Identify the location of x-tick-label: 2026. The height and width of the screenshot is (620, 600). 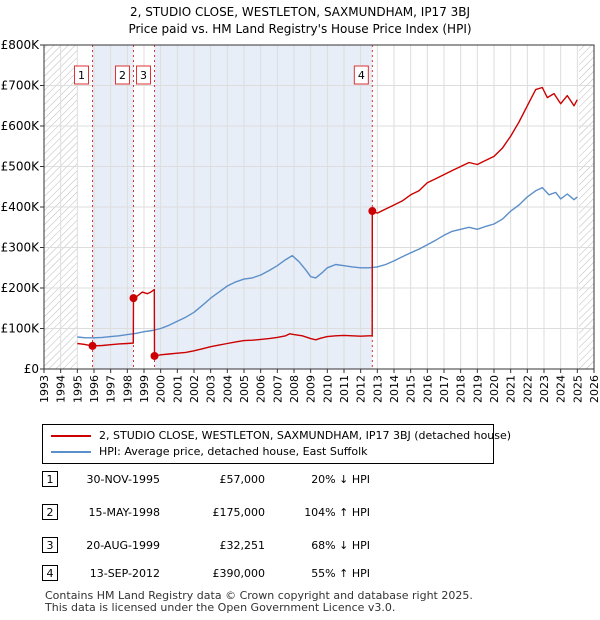
(594, 389).